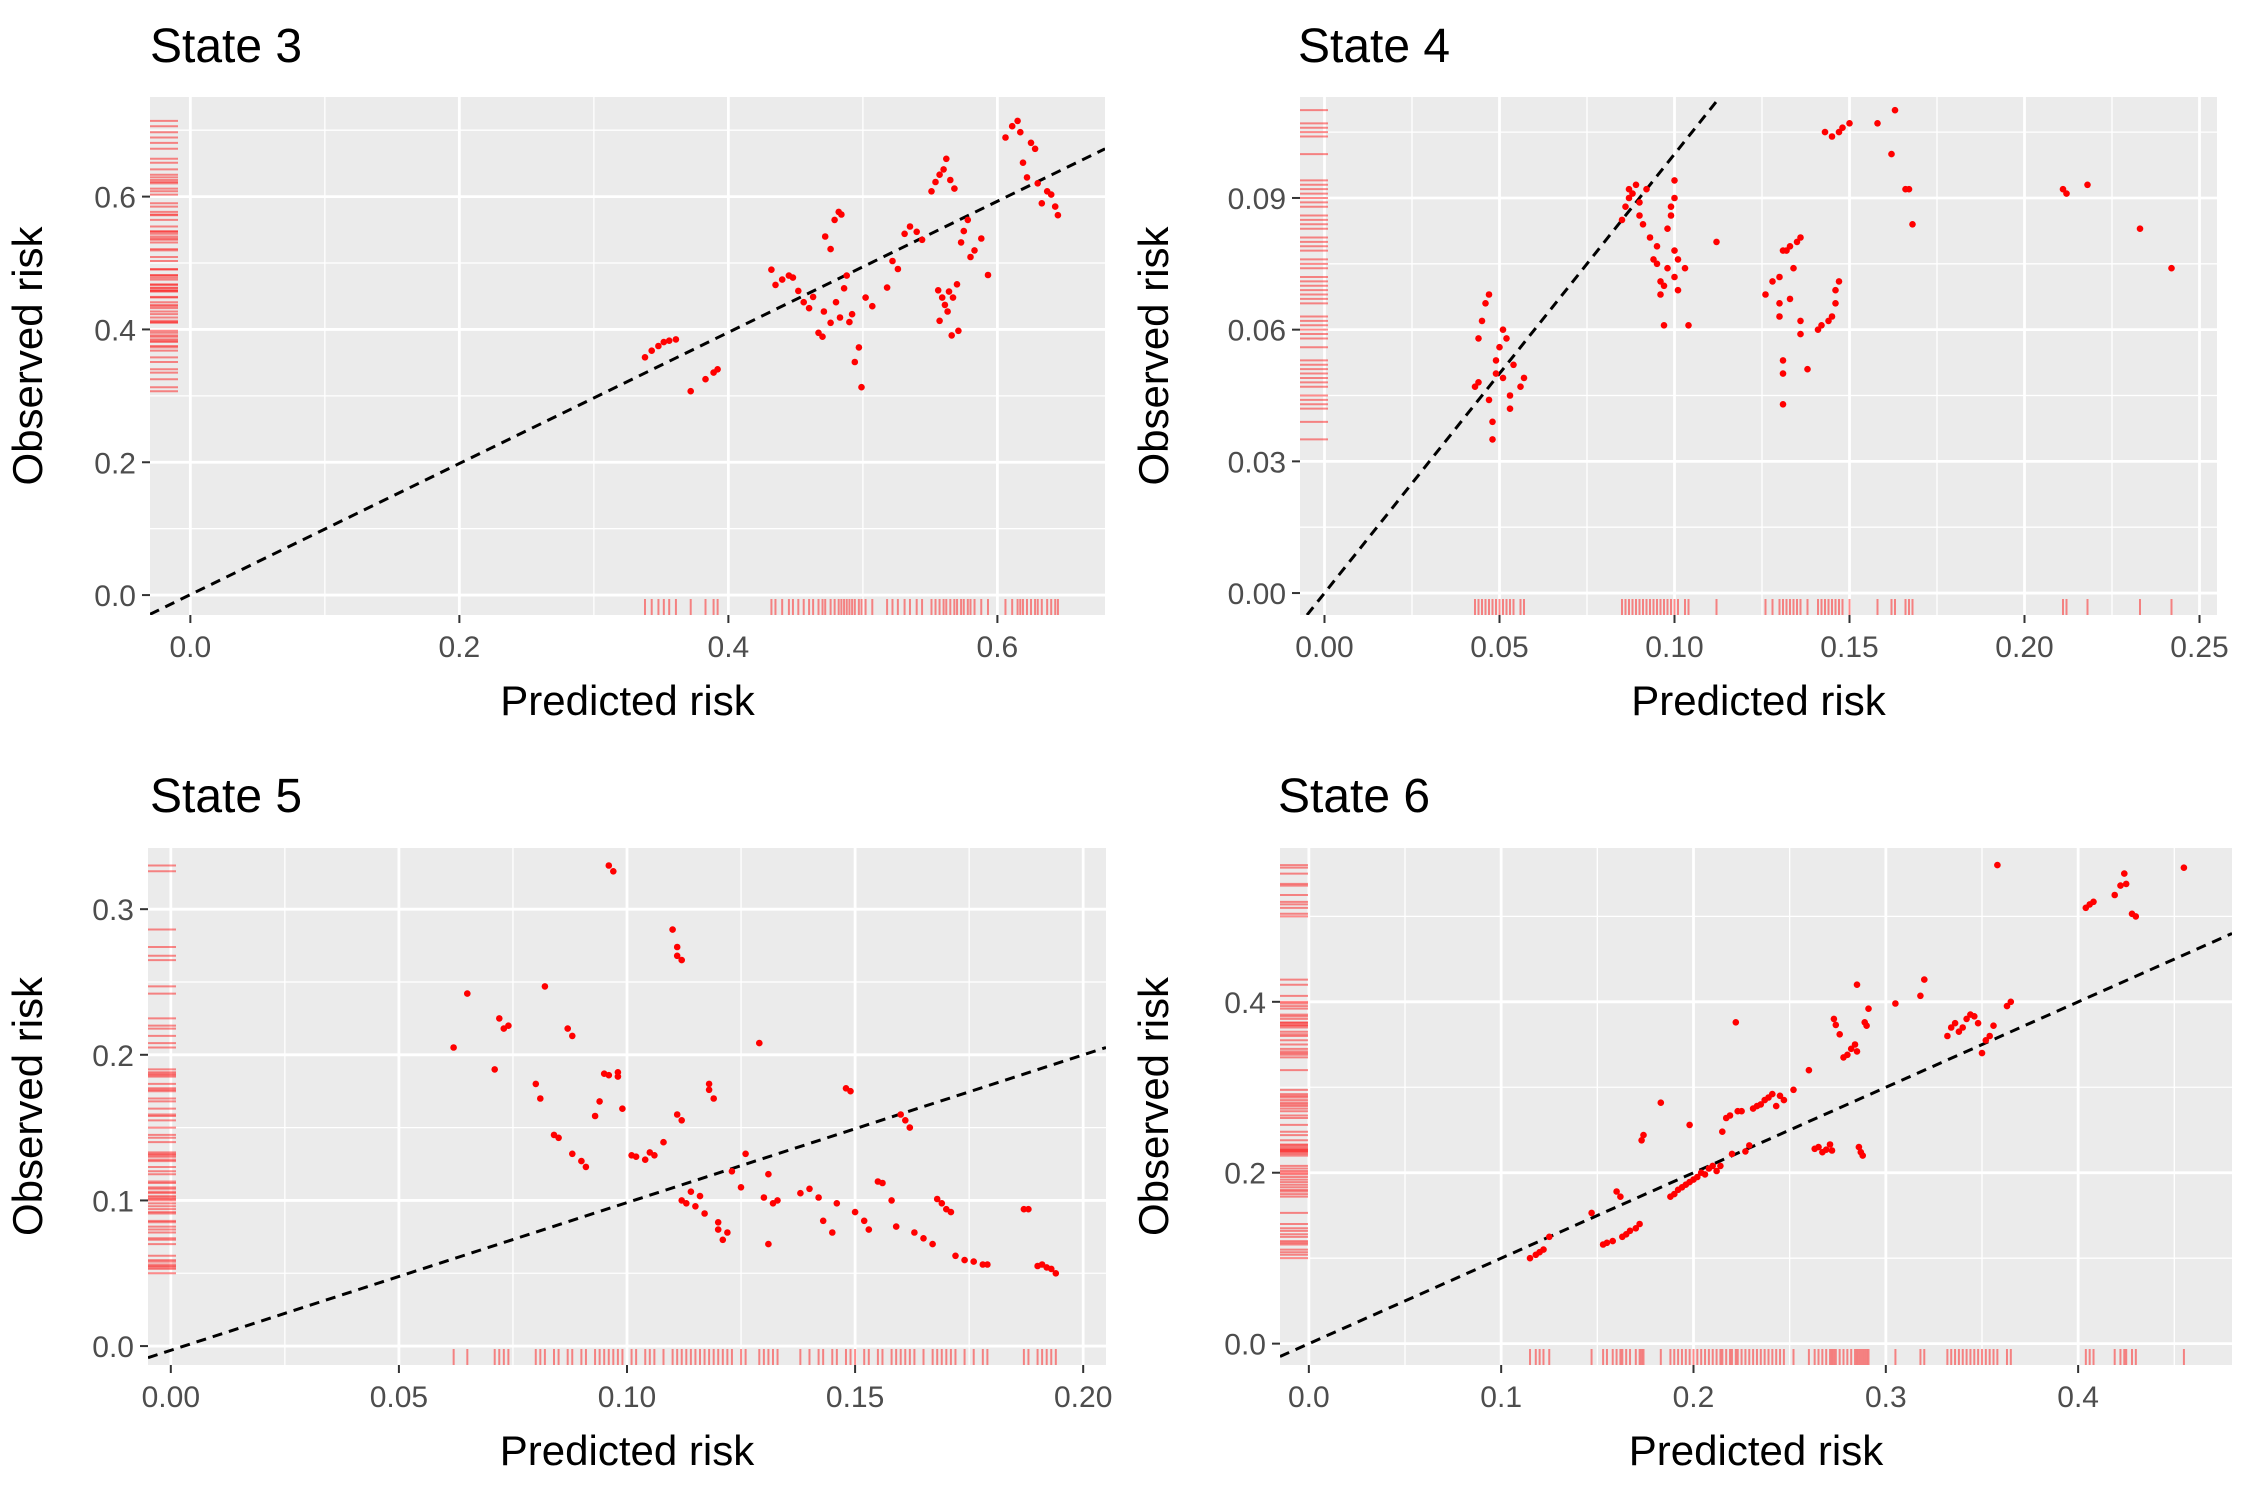 This screenshot has width=2250, height=1500. What do you see at coordinates (729, 647) in the screenshot?
I see `x-tick-label: 0.4` at bounding box center [729, 647].